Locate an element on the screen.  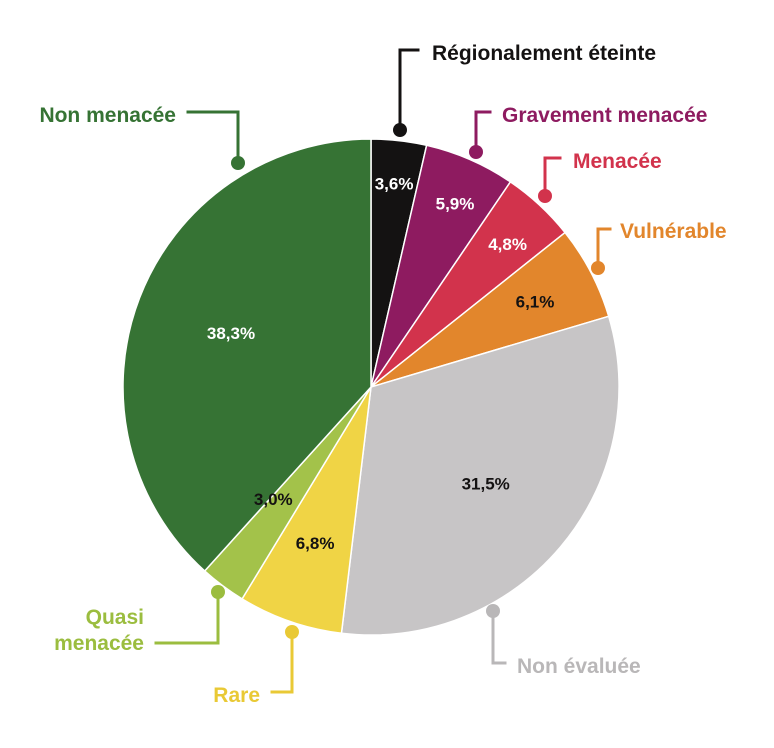
category-label-rare: Rare is located at coordinates (236, 695).